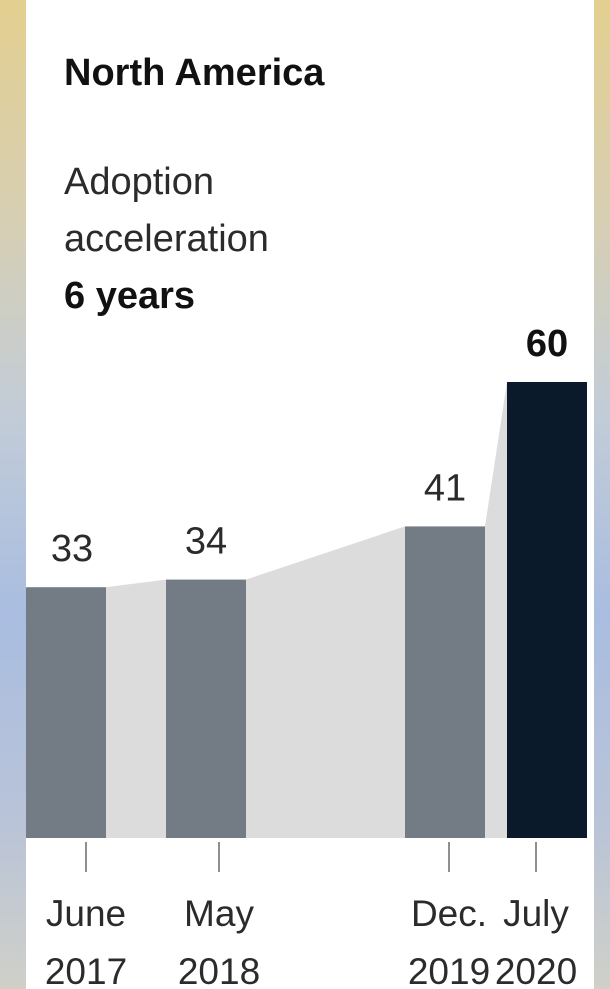 Image resolution: width=610 pixels, height=989 pixels. What do you see at coordinates (86, 970) in the screenshot?
I see `x-tick-label-year-1: 2017` at bounding box center [86, 970].